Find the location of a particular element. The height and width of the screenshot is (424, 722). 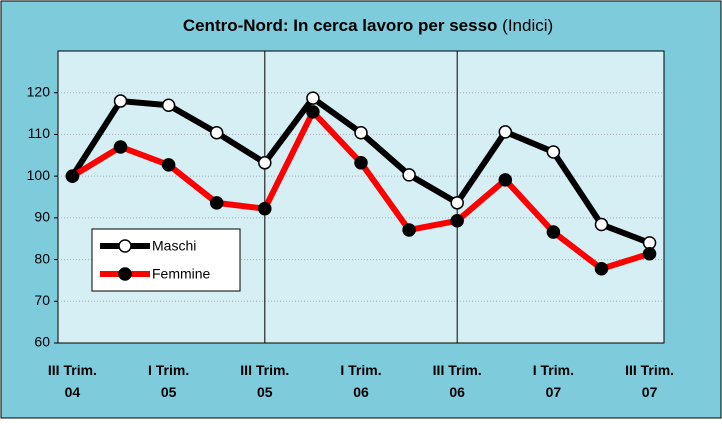

y-tick-label: 120 is located at coordinates (39, 91).